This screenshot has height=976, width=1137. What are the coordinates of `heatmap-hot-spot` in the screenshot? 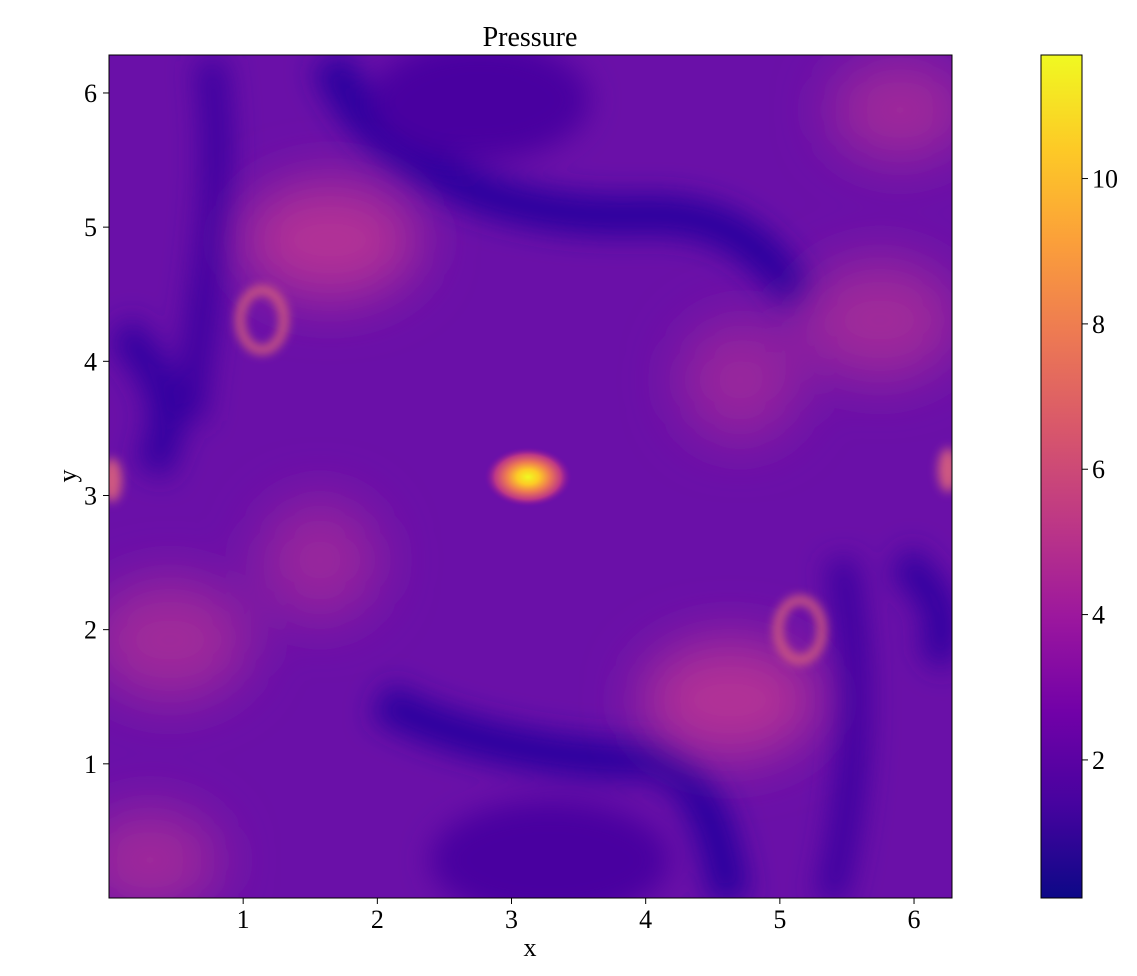 It's located at (528, 477).